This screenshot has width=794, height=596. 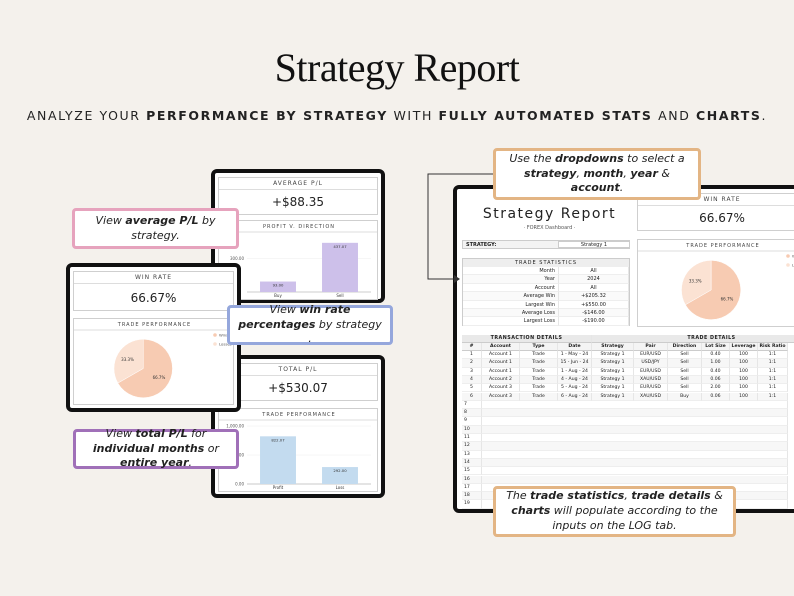 I want to click on chart-title: TRADE PERFORMANCE, so click(x=722, y=246).